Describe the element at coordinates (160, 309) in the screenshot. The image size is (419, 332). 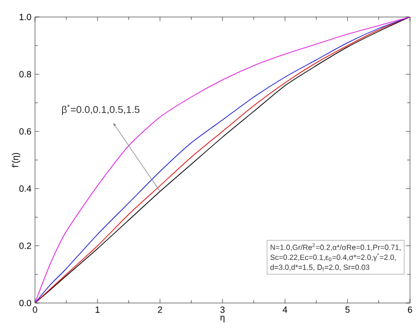
I see `x-tick-label: 2` at that location.